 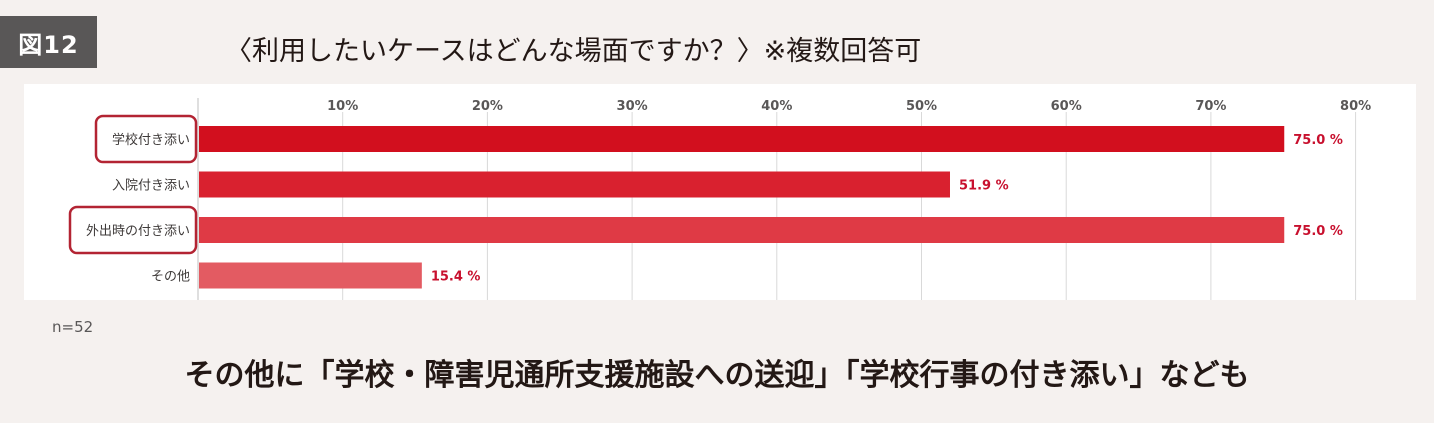 I want to click on chart-title: 〈利用したいケースはどんな場面ですか？〉※複数回答可, so click(x=573, y=51).